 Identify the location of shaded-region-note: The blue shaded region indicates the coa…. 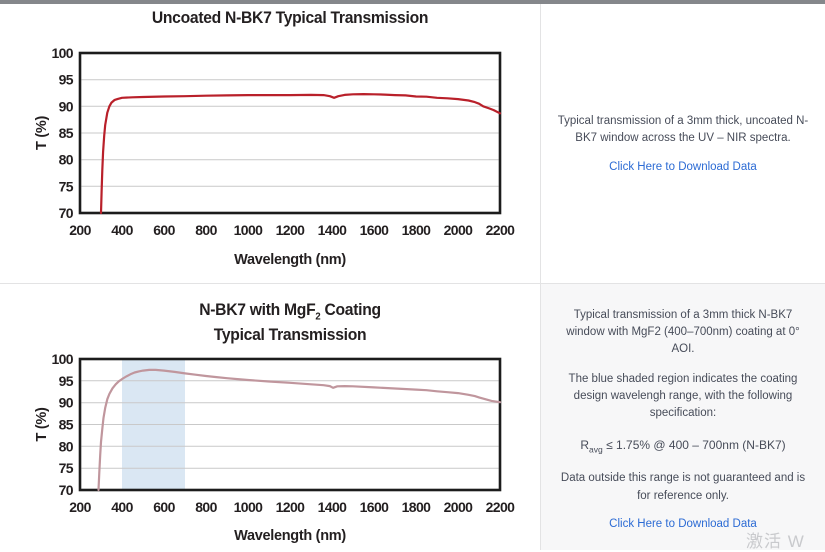
(683, 396).